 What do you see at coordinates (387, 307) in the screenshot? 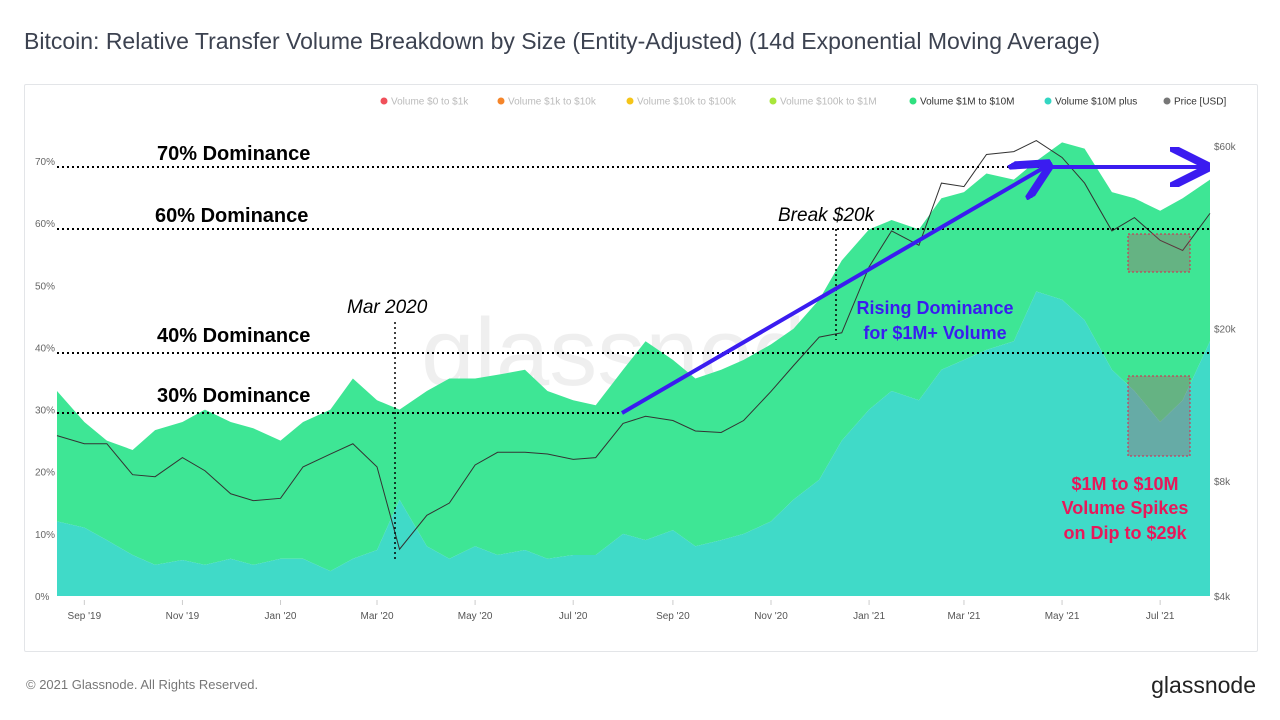
I see `mar2020-label: Mar 2020` at bounding box center [387, 307].